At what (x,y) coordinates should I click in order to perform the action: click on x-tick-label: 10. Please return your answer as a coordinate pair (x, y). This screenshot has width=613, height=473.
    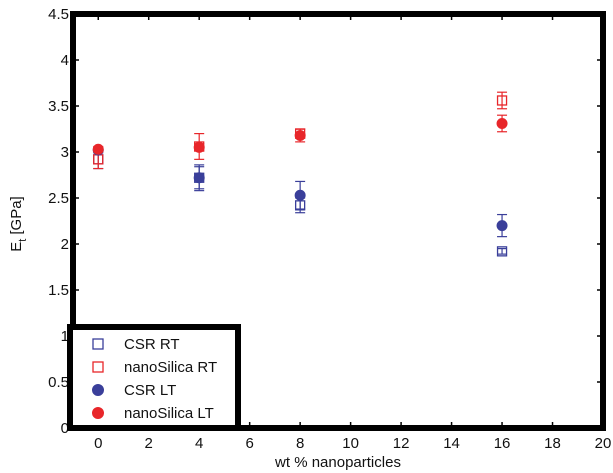
    Looking at the image, I should click on (350, 443).